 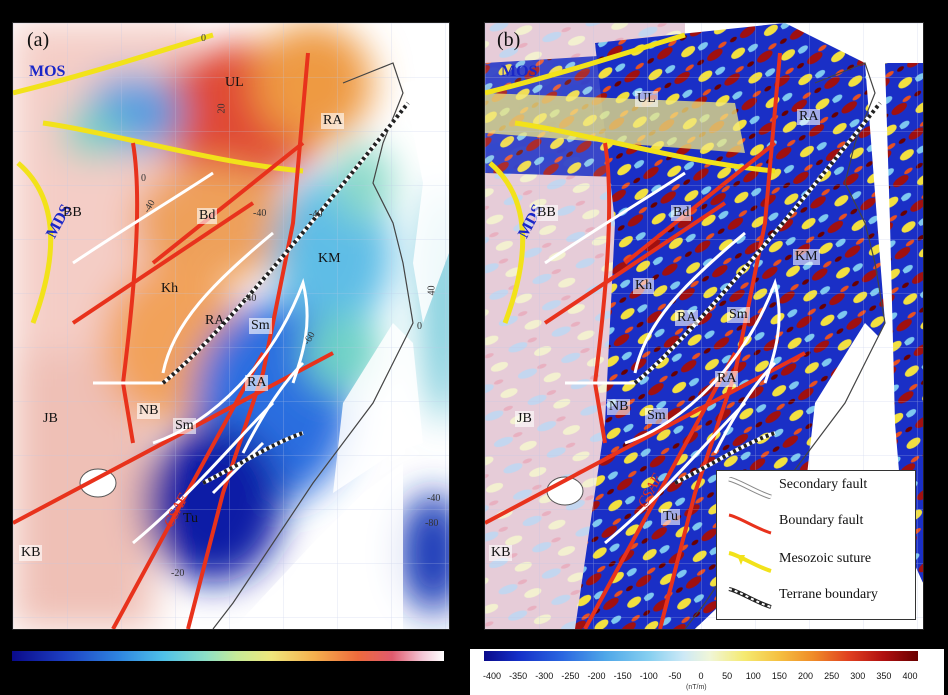 What do you see at coordinates (432, 523) in the screenshot?
I see `contour-label: -80` at bounding box center [432, 523].